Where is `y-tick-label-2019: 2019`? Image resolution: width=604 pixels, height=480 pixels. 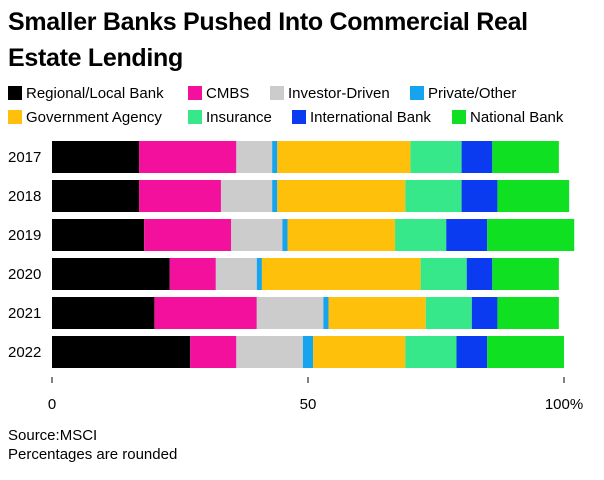
y-tick-label-2019: 2019 is located at coordinates (24, 235).